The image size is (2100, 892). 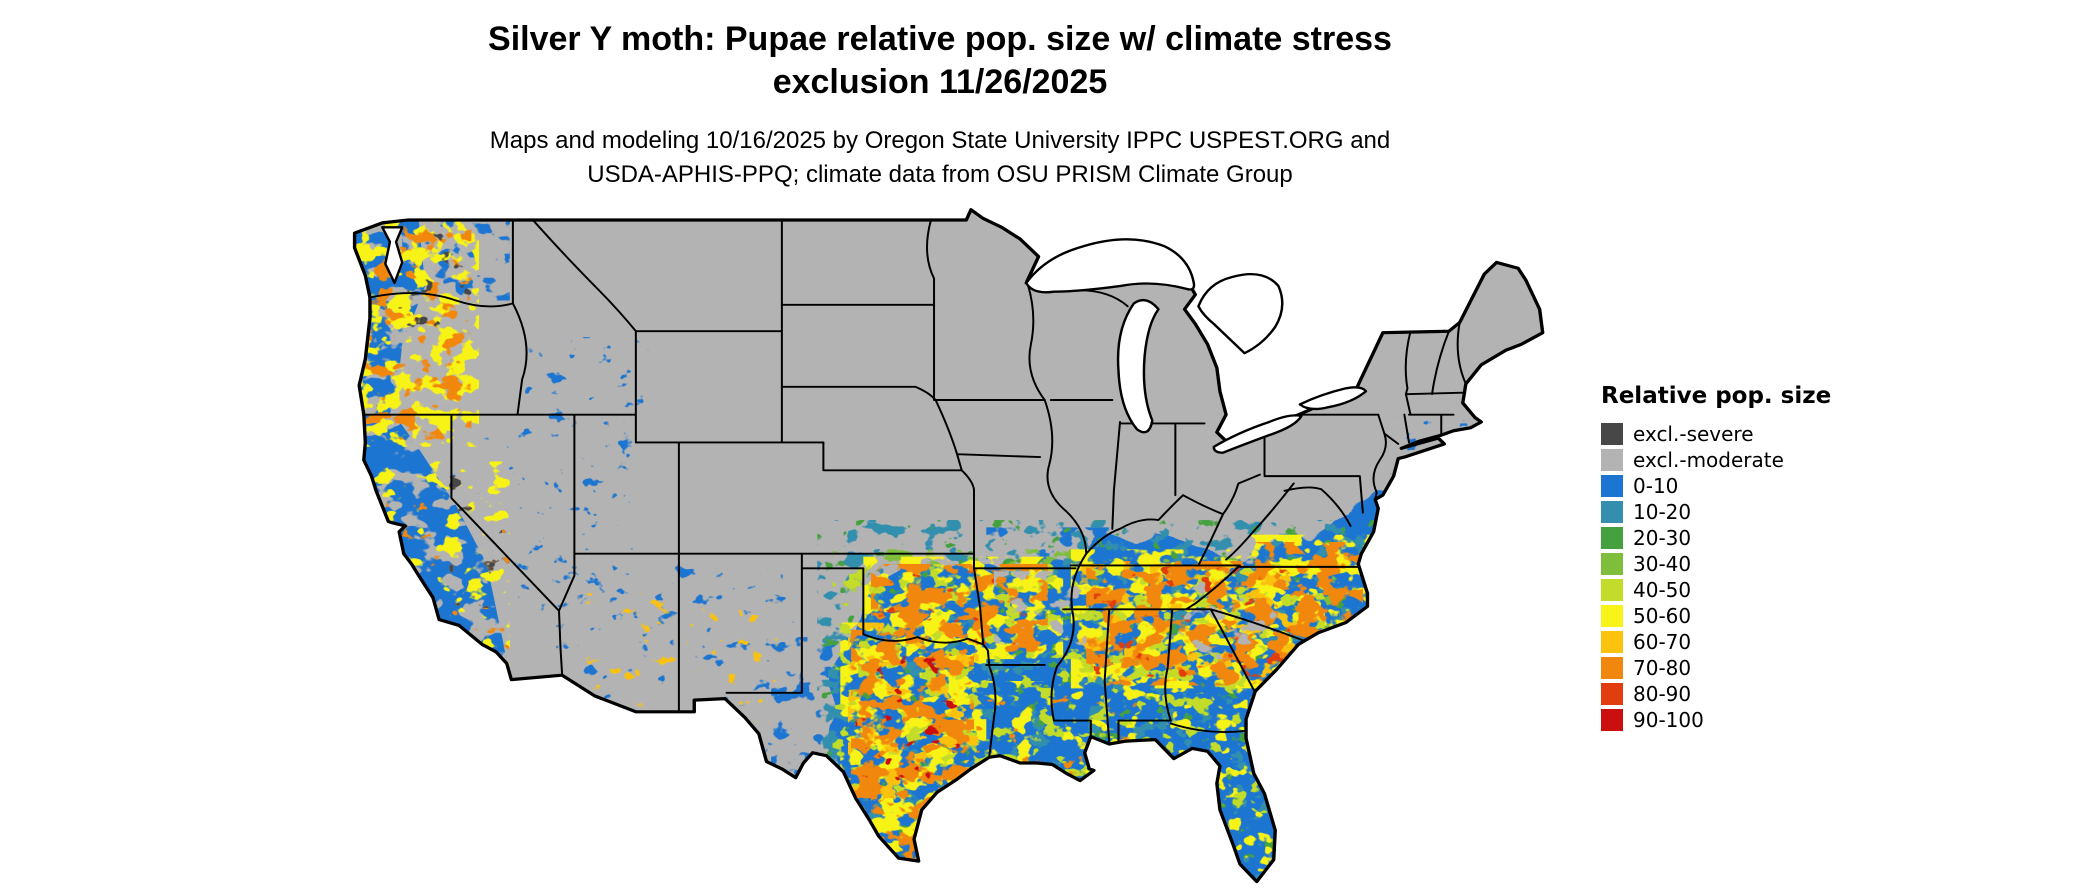 I want to click on legend-item: 0-10, so click(x=1716, y=486).